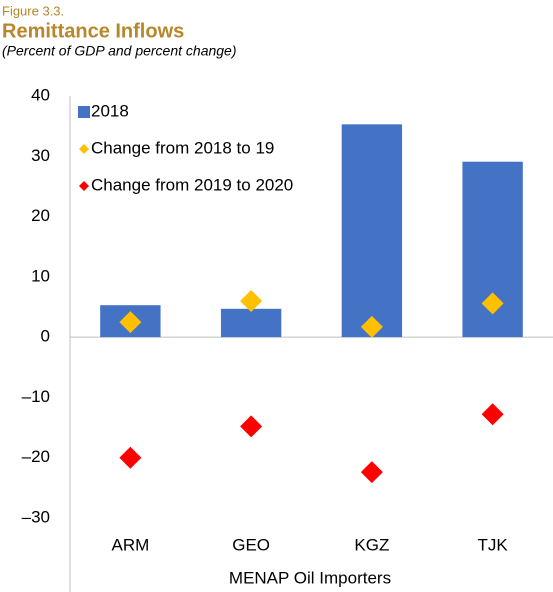 Image resolution: width=553 pixels, height=592 pixels. What do you see at coordinates (36, 516) in the screenshot?
I see `y-tick-label: –30` at bounding box center [36, 516].